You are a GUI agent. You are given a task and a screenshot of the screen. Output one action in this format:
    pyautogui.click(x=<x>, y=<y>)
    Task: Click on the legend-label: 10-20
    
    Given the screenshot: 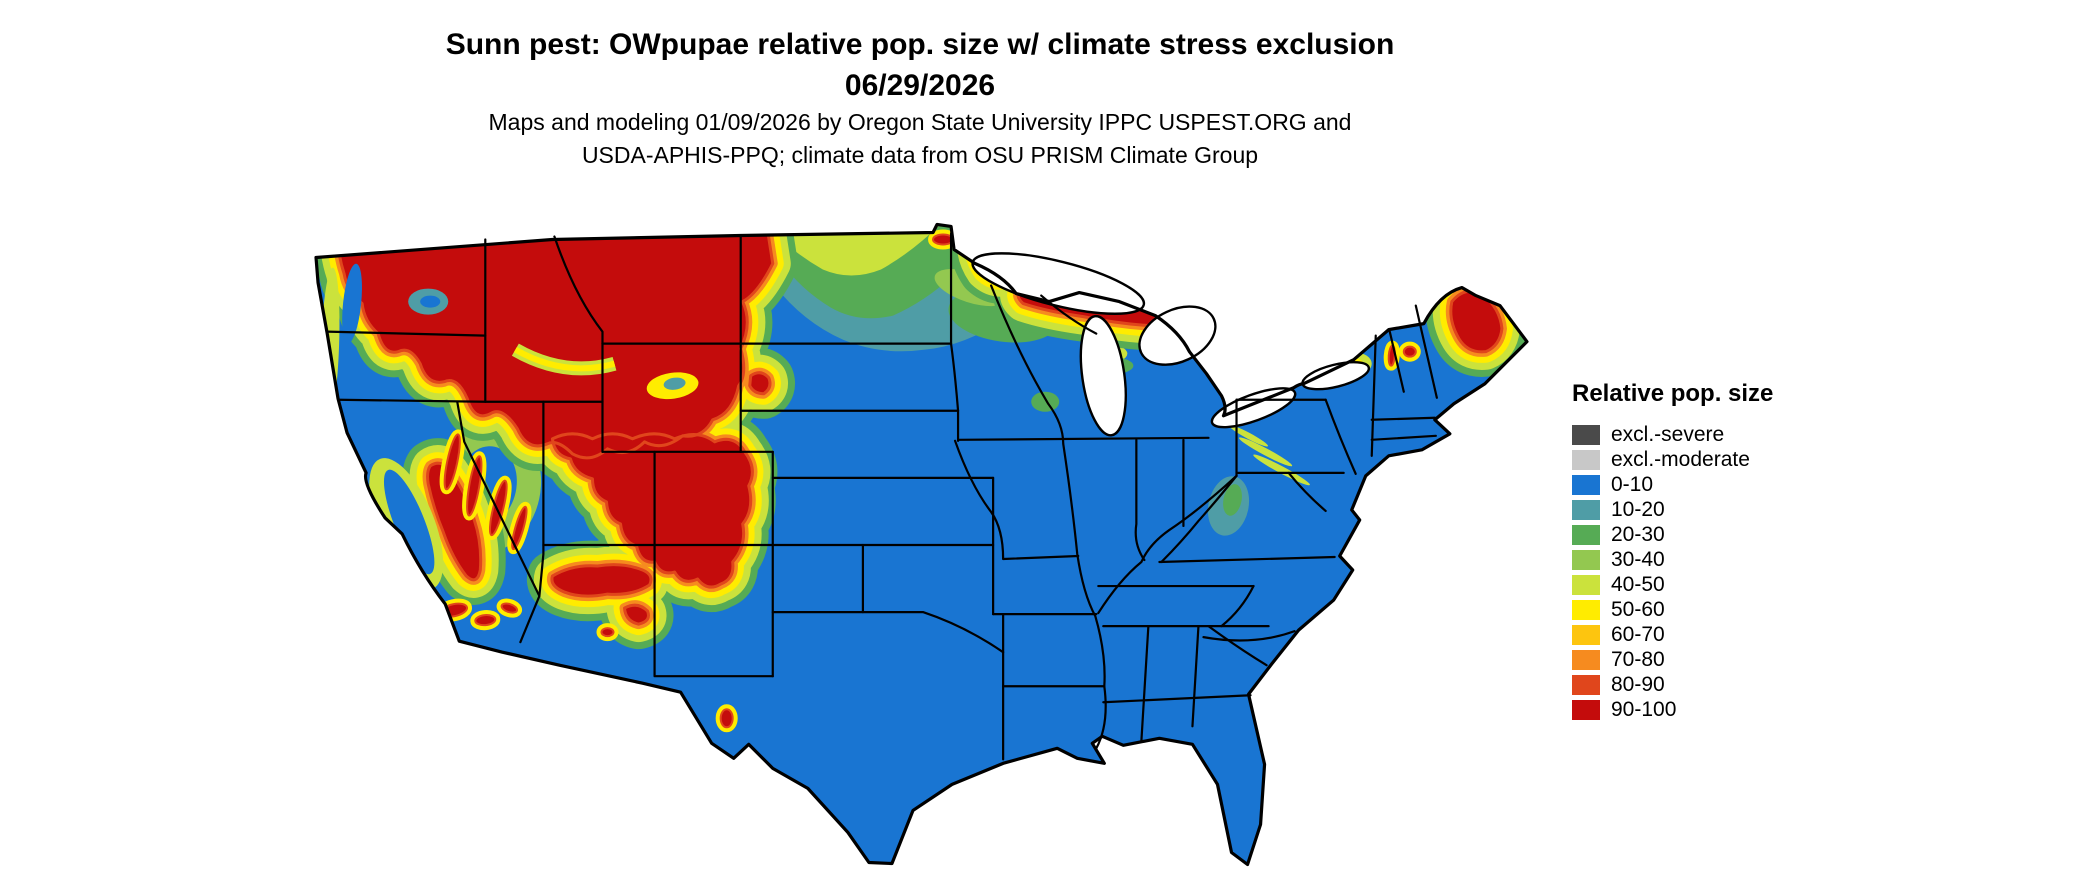 What is the action you would take?
    pyautogui.click(x=1638, y=509)
    